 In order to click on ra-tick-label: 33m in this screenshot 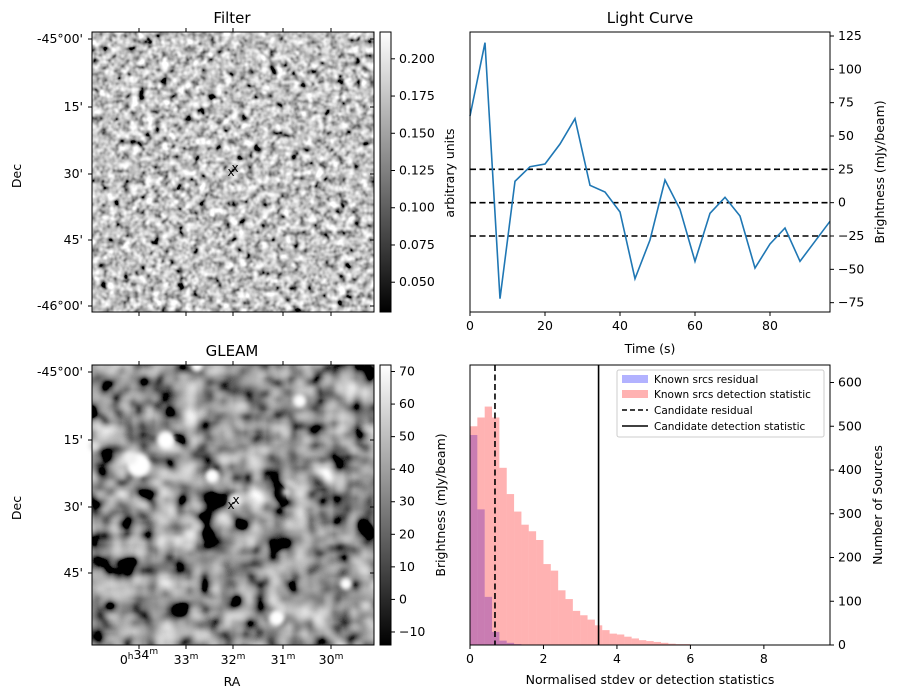, I will do `click(186, 659)`.